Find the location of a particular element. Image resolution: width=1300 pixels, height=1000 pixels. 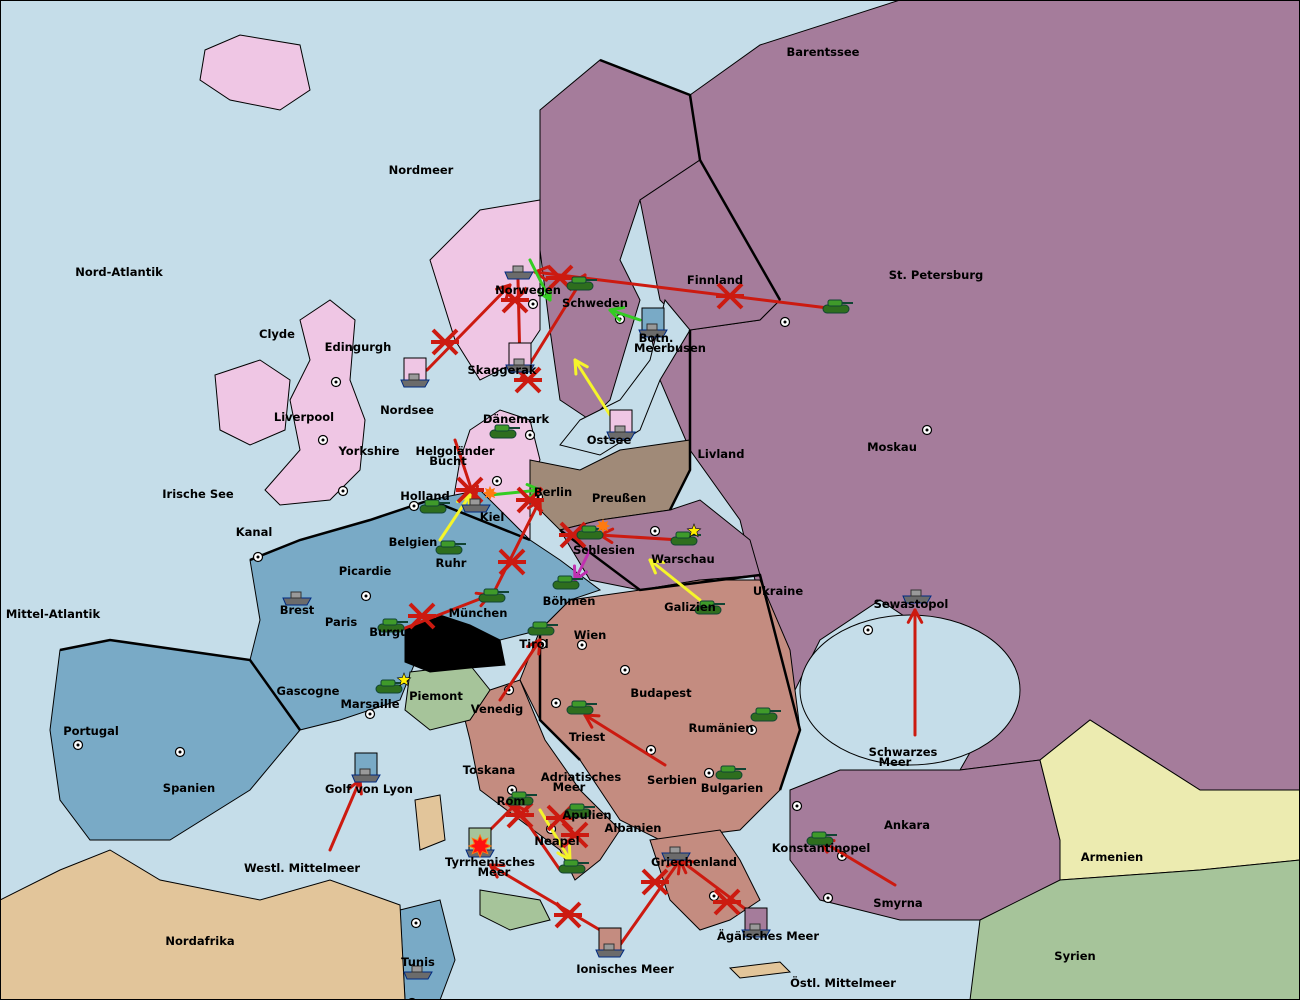

region-ireland is located at coordinates (252, 402).